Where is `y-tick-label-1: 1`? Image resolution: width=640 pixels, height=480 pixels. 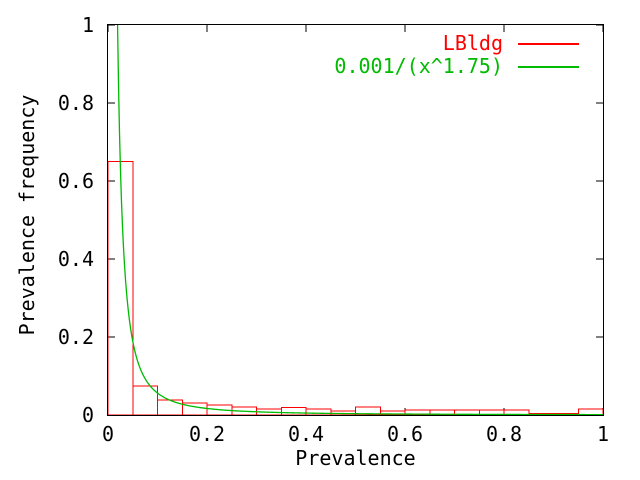
y-tick-label-1: 1 is located at coordinates (87, 25).